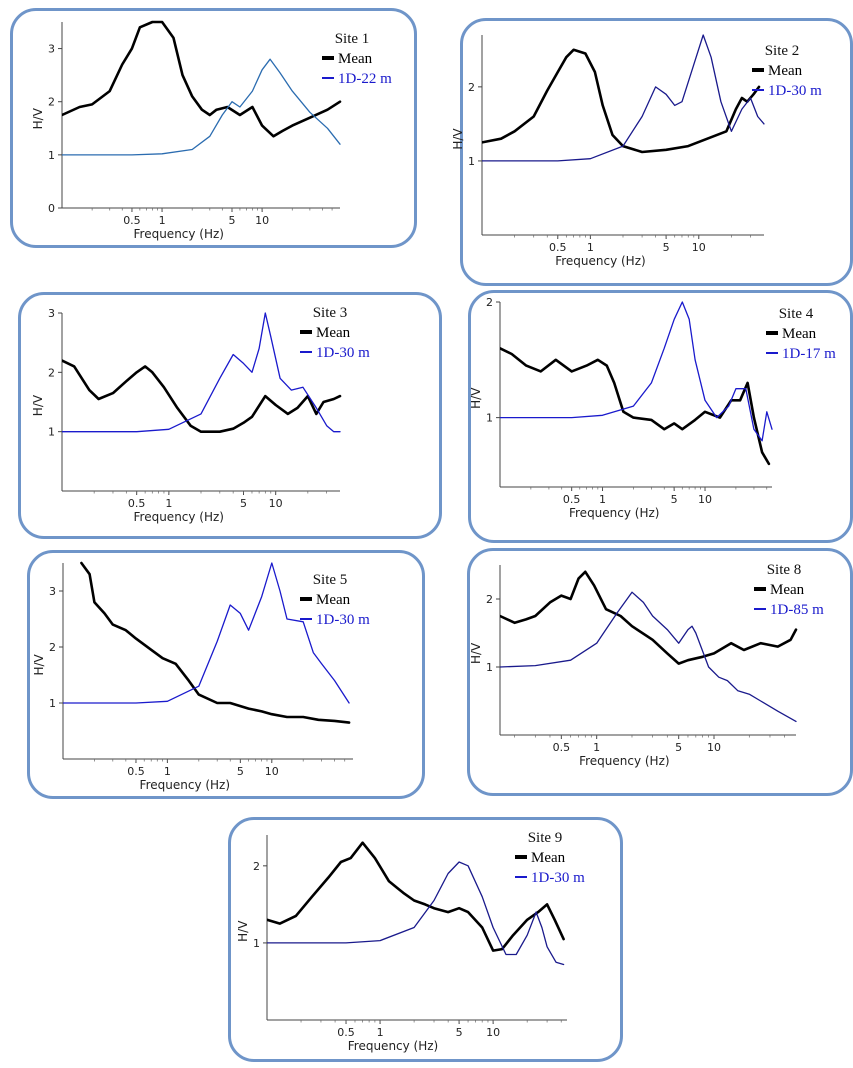 This screenshot has height=1068, width=853. I want to click on site-label: Site 8, so click(784, 570).